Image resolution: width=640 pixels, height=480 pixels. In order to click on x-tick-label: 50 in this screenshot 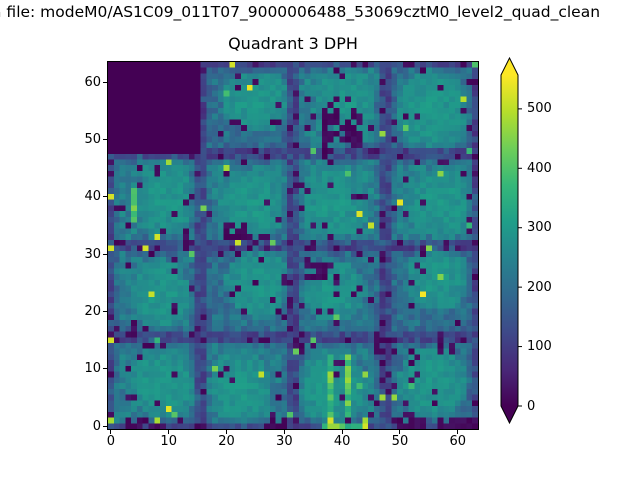, I will do `click(400, 441)`.